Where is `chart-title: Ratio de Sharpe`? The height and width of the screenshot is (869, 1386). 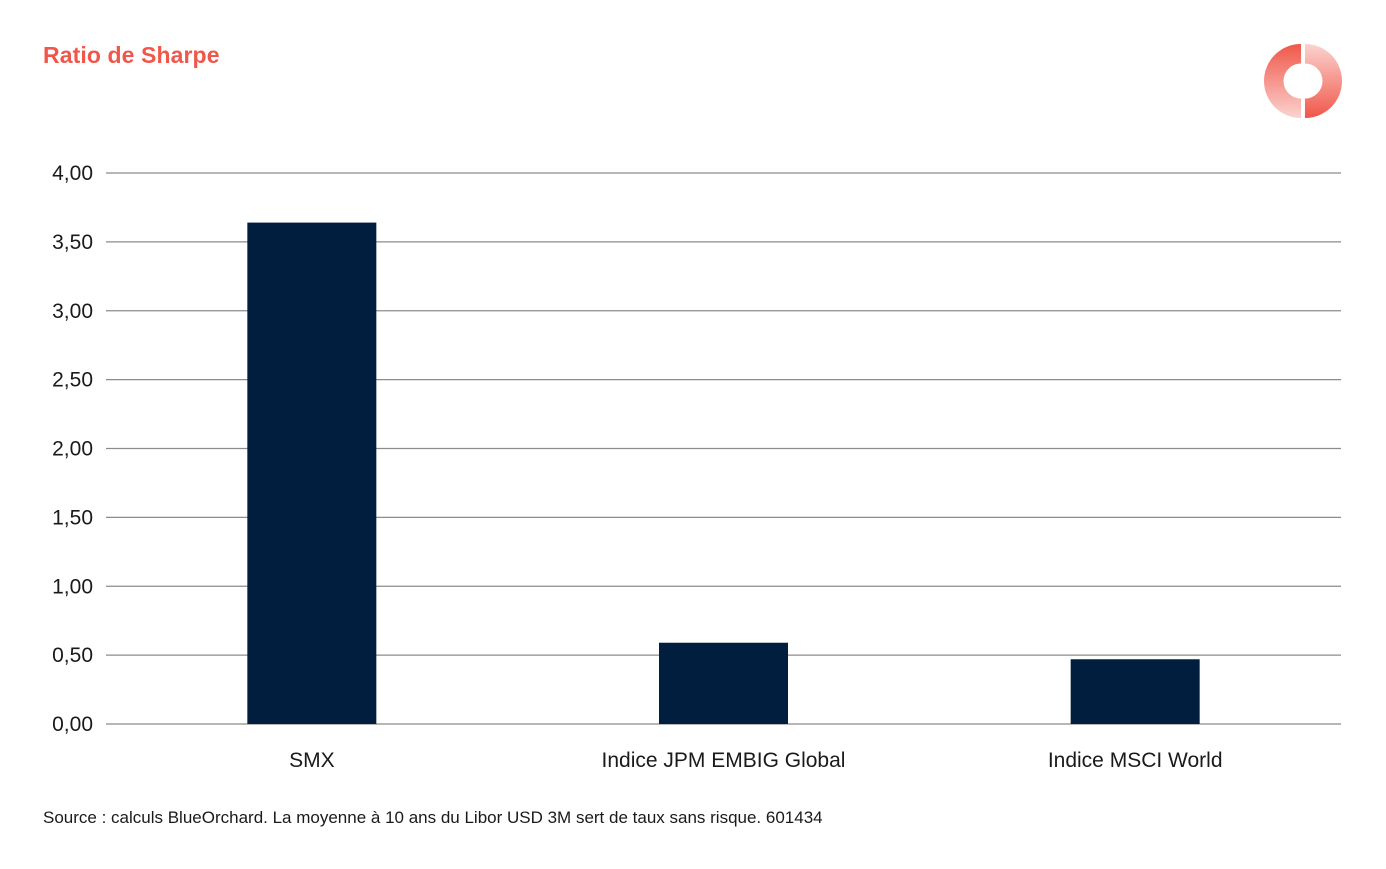
chart-title: Ratio de Sharpe is located at coordinates (131, 55).